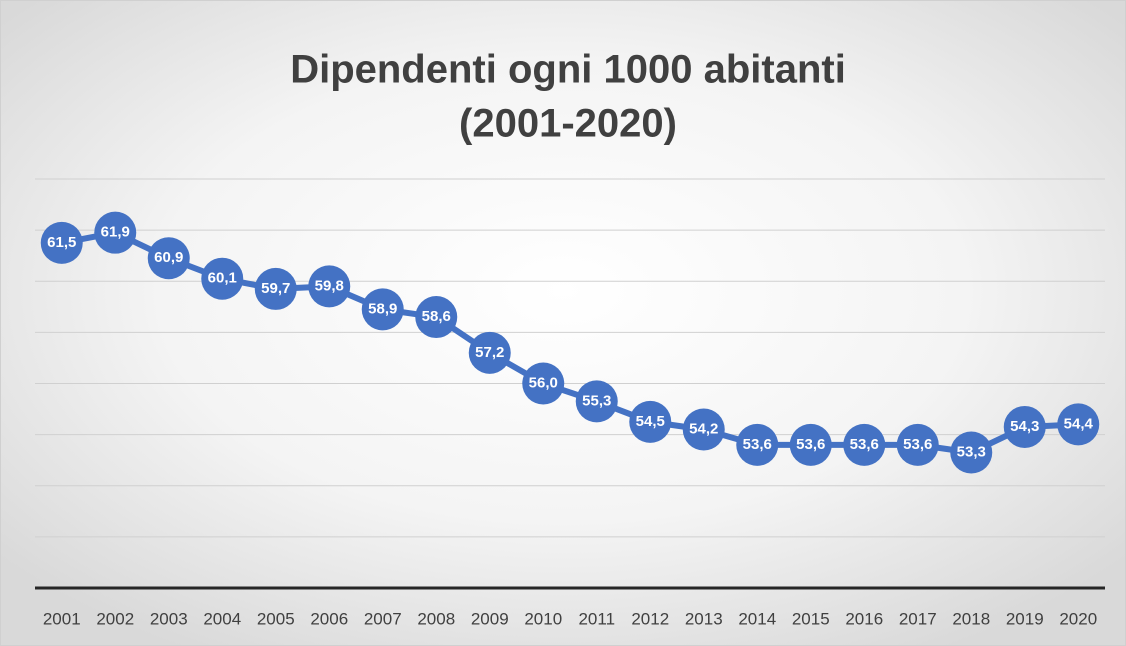  What do you see at coordinates (1025, 618) in the screenshot?
I see `x-tick-label: 2019` at bounding box center [1025, 618].